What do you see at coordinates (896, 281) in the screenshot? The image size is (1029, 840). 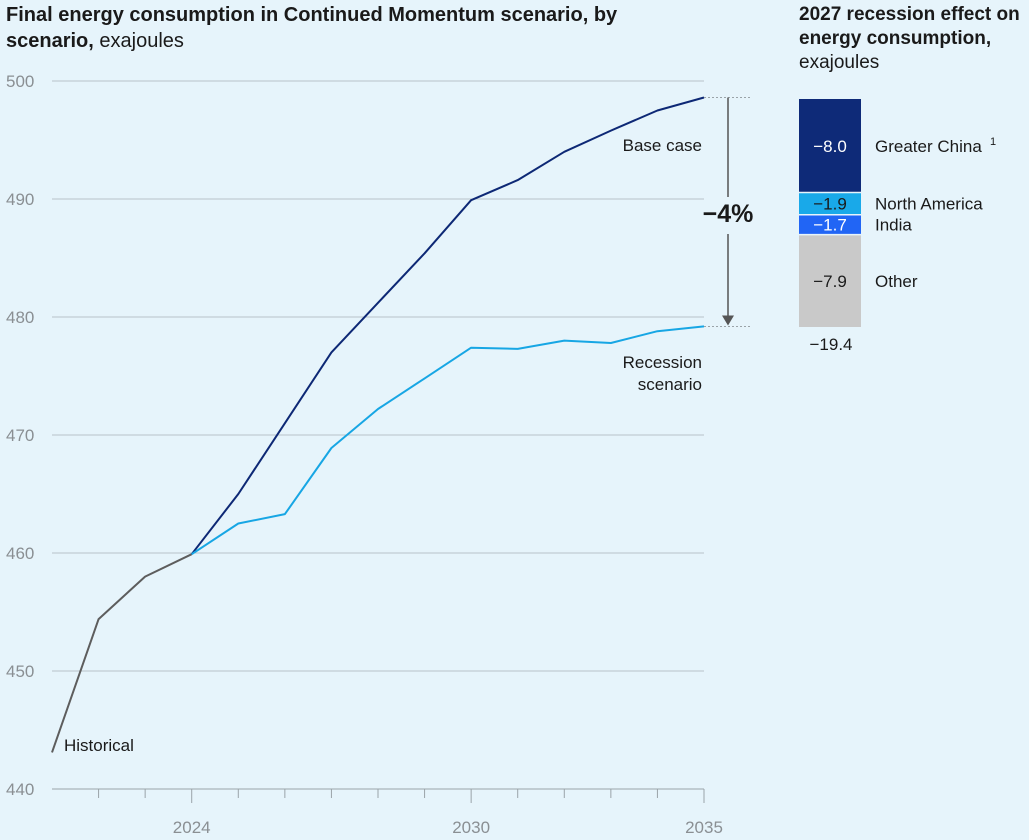 I see `bar-category-label-other: Other` at bounding box center [896, 281].